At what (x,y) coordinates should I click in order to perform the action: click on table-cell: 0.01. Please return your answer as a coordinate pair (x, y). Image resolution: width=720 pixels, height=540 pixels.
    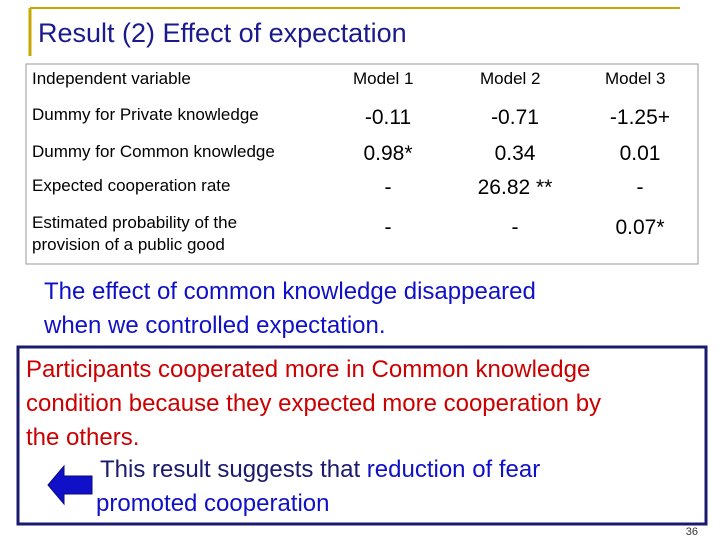
    Looking at the image, I should click on (640, 153).